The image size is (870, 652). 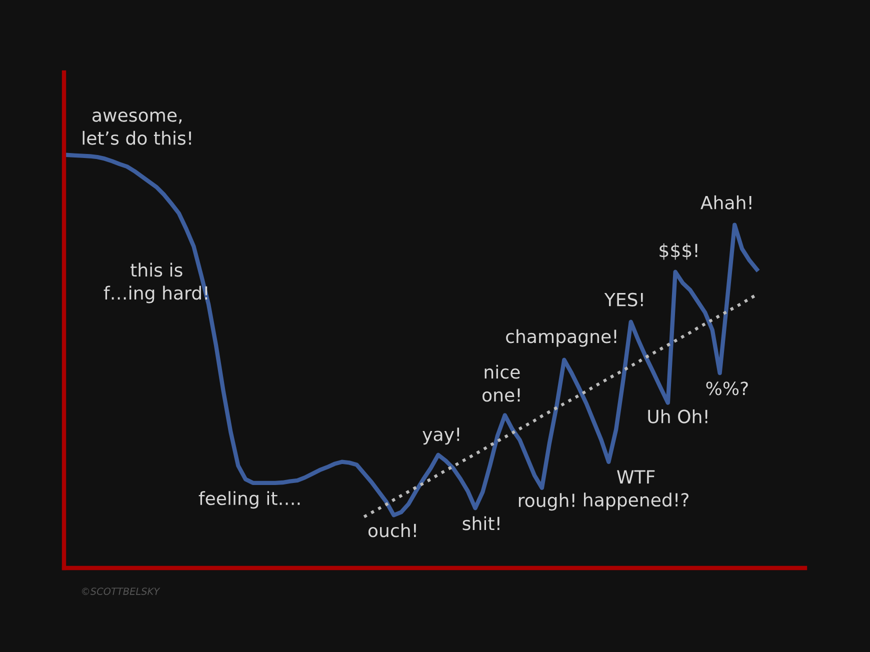 I want to click on annotation: yay!, so click(x=441, y=436).